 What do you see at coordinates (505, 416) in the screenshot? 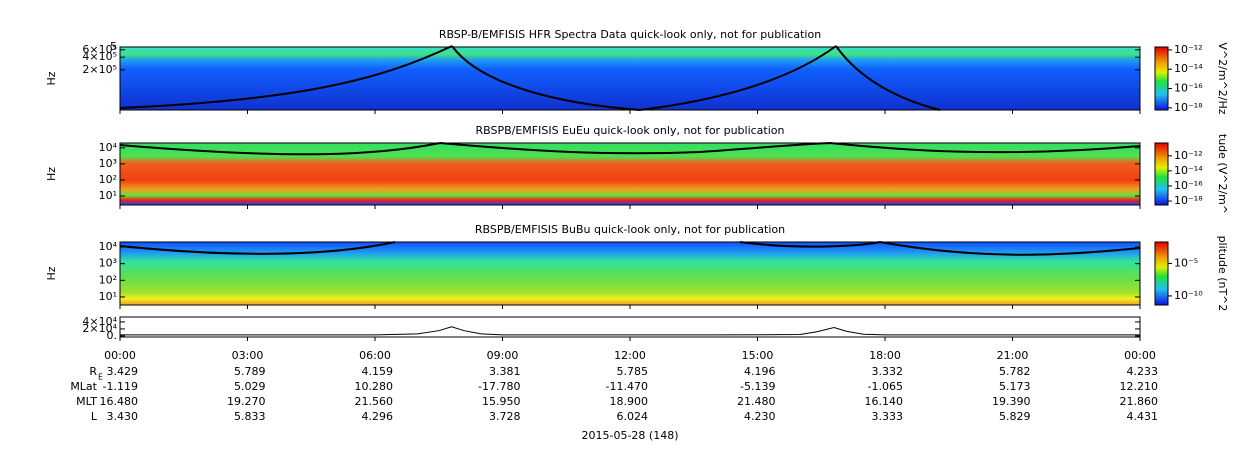
I see `ephemeris-value: 3.728` at bounding box center [505, 416].